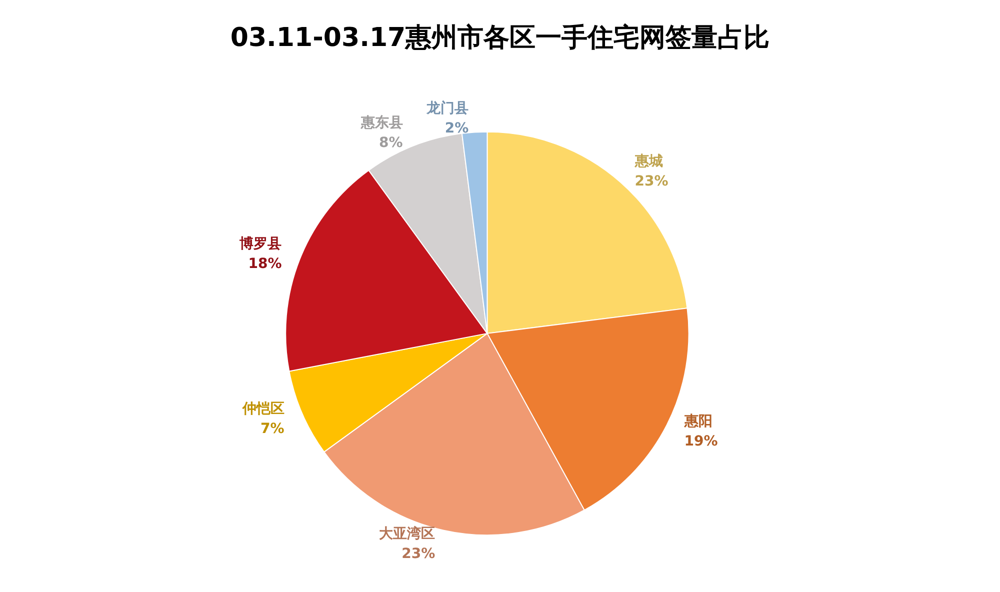  What do you see at coordinates (407, 533) in the screenshot?
I see `slice-label: 大亚湾区` at bounding box center [407, 533].